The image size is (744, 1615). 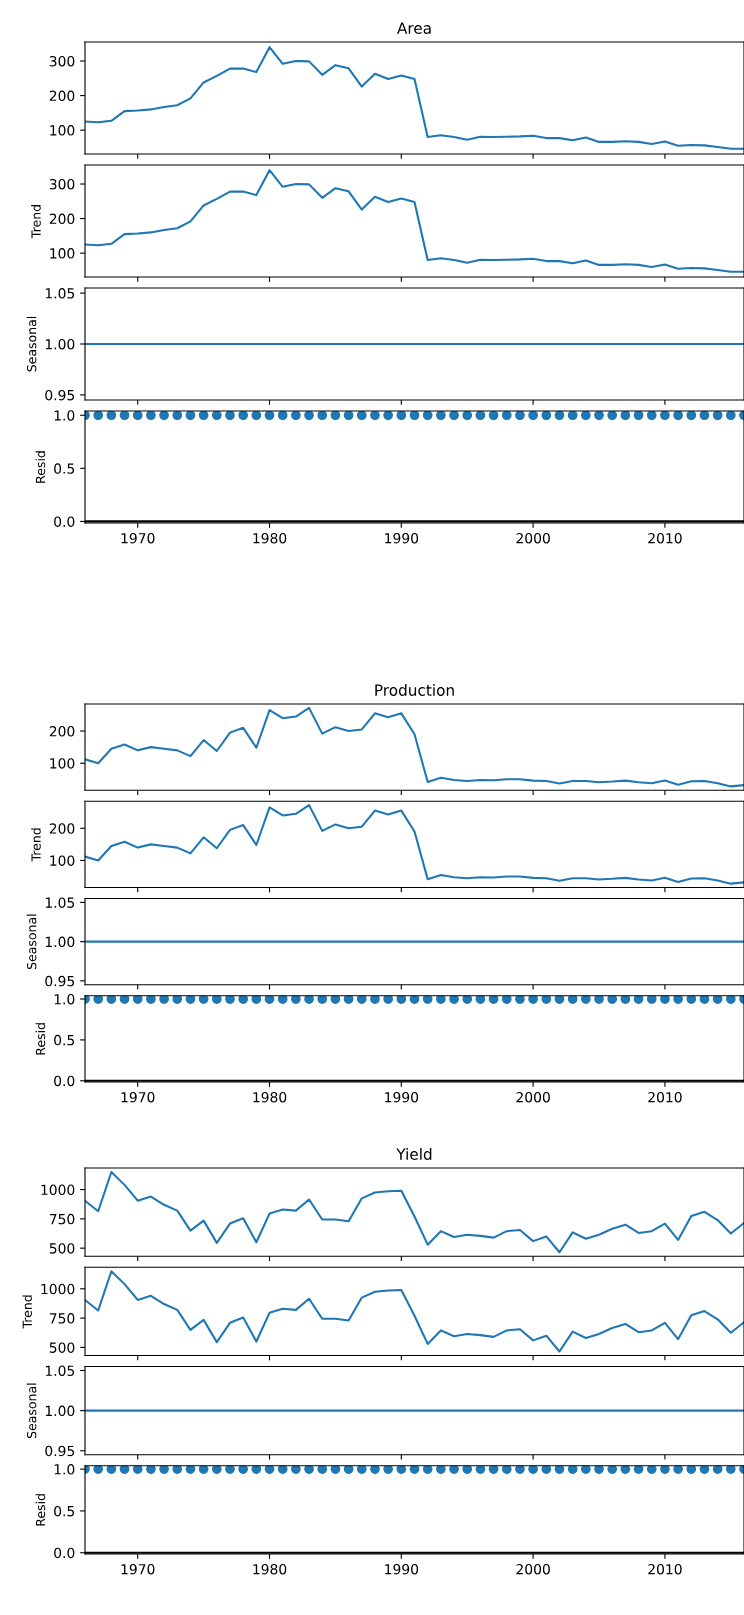 I want to click on chart-title: Production, so click(x=414, y=690).